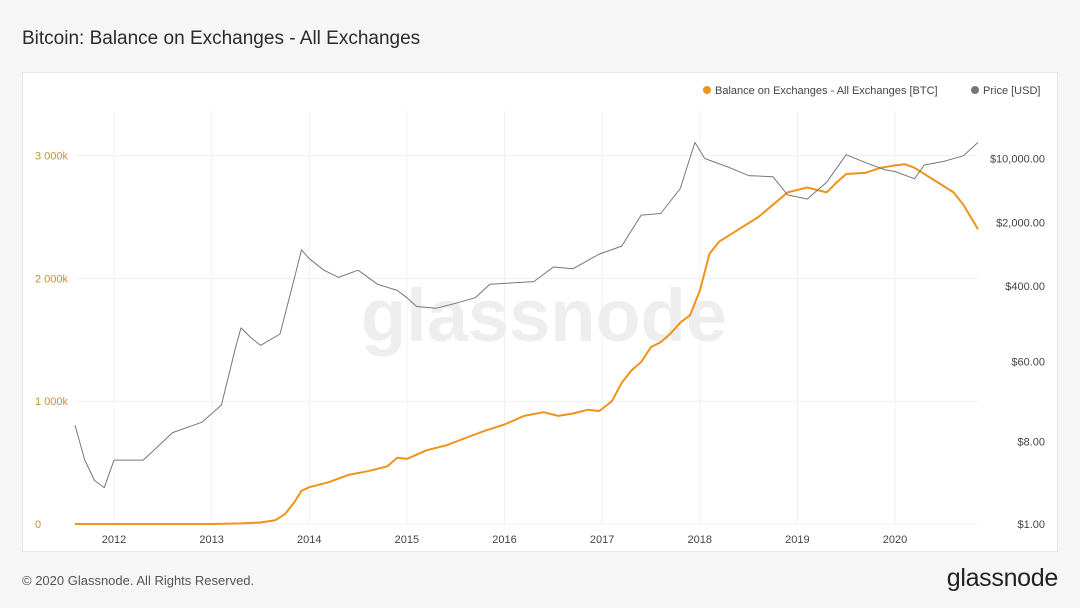 The width and height of the screenshot is (1080, 608). Describe the element at coordinates (700, 540) in the screenshot. I see `x-tick-label: 2018` at that location.